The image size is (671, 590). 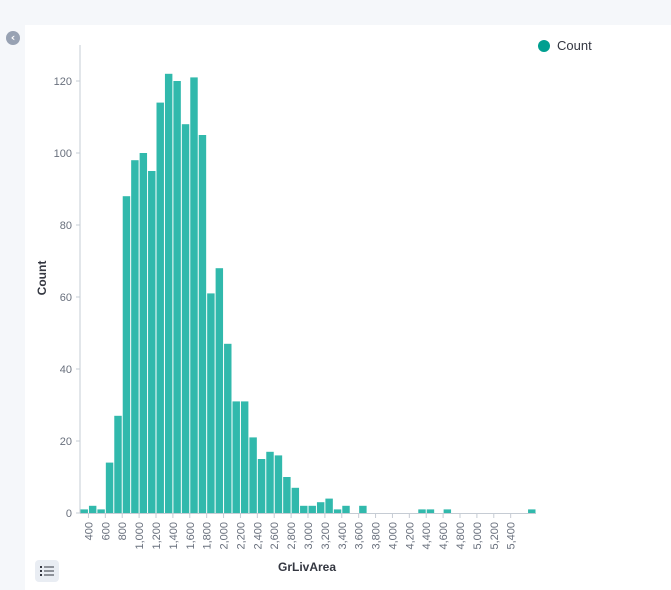 What do you see at coordinates (444, 536) in the screenshot?
I see `x-tick-label: 4,600` at bounding box center [444, 536].